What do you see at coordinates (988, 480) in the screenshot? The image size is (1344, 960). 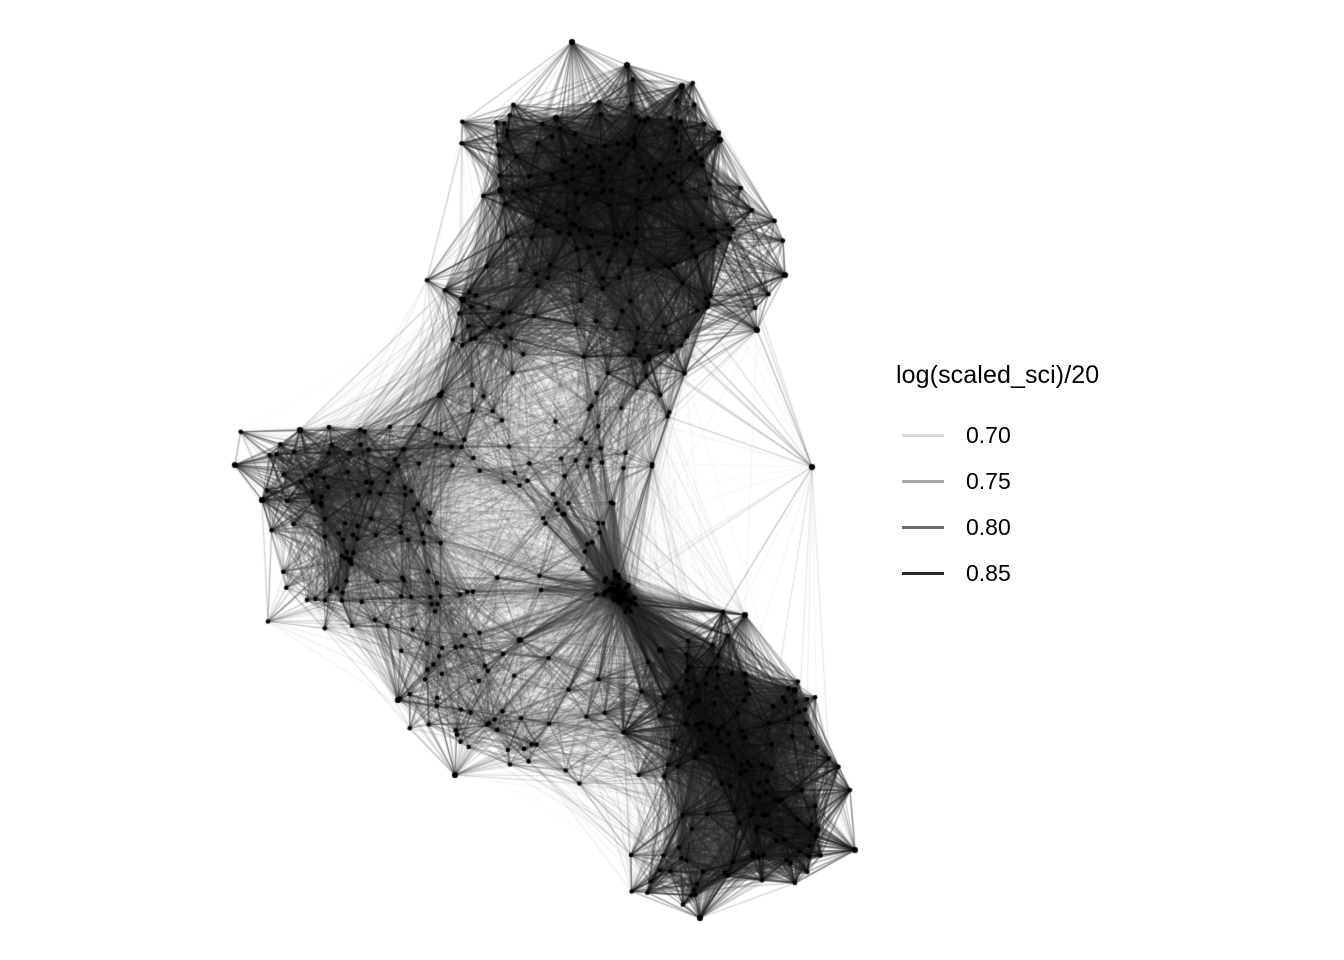 I see `legend-label: 0.75` at bounding box center [988, 480].